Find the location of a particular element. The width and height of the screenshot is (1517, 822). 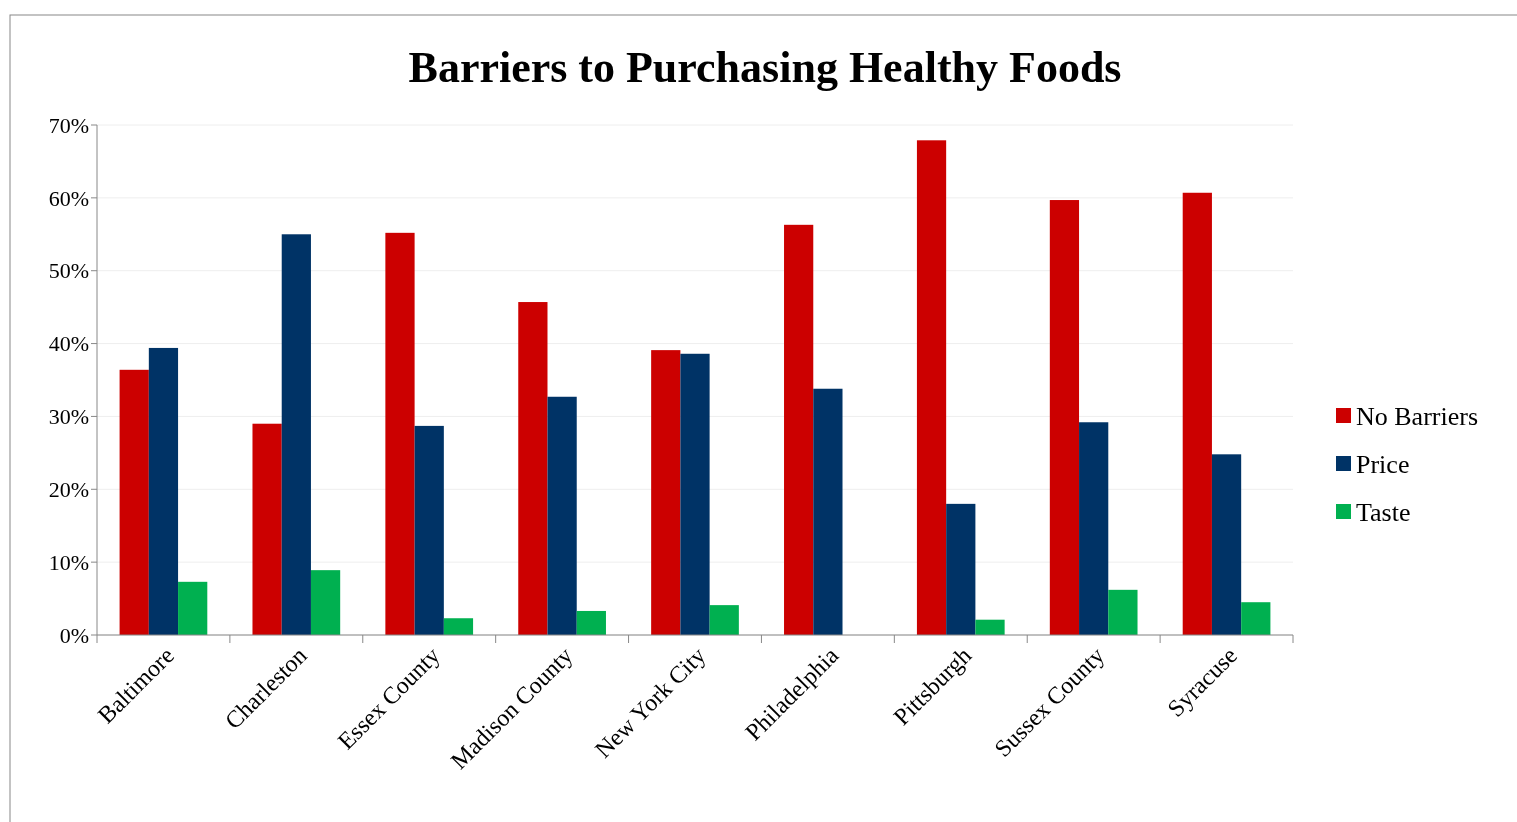

x-tick-label: New York City is located at coordinates (650, 702).